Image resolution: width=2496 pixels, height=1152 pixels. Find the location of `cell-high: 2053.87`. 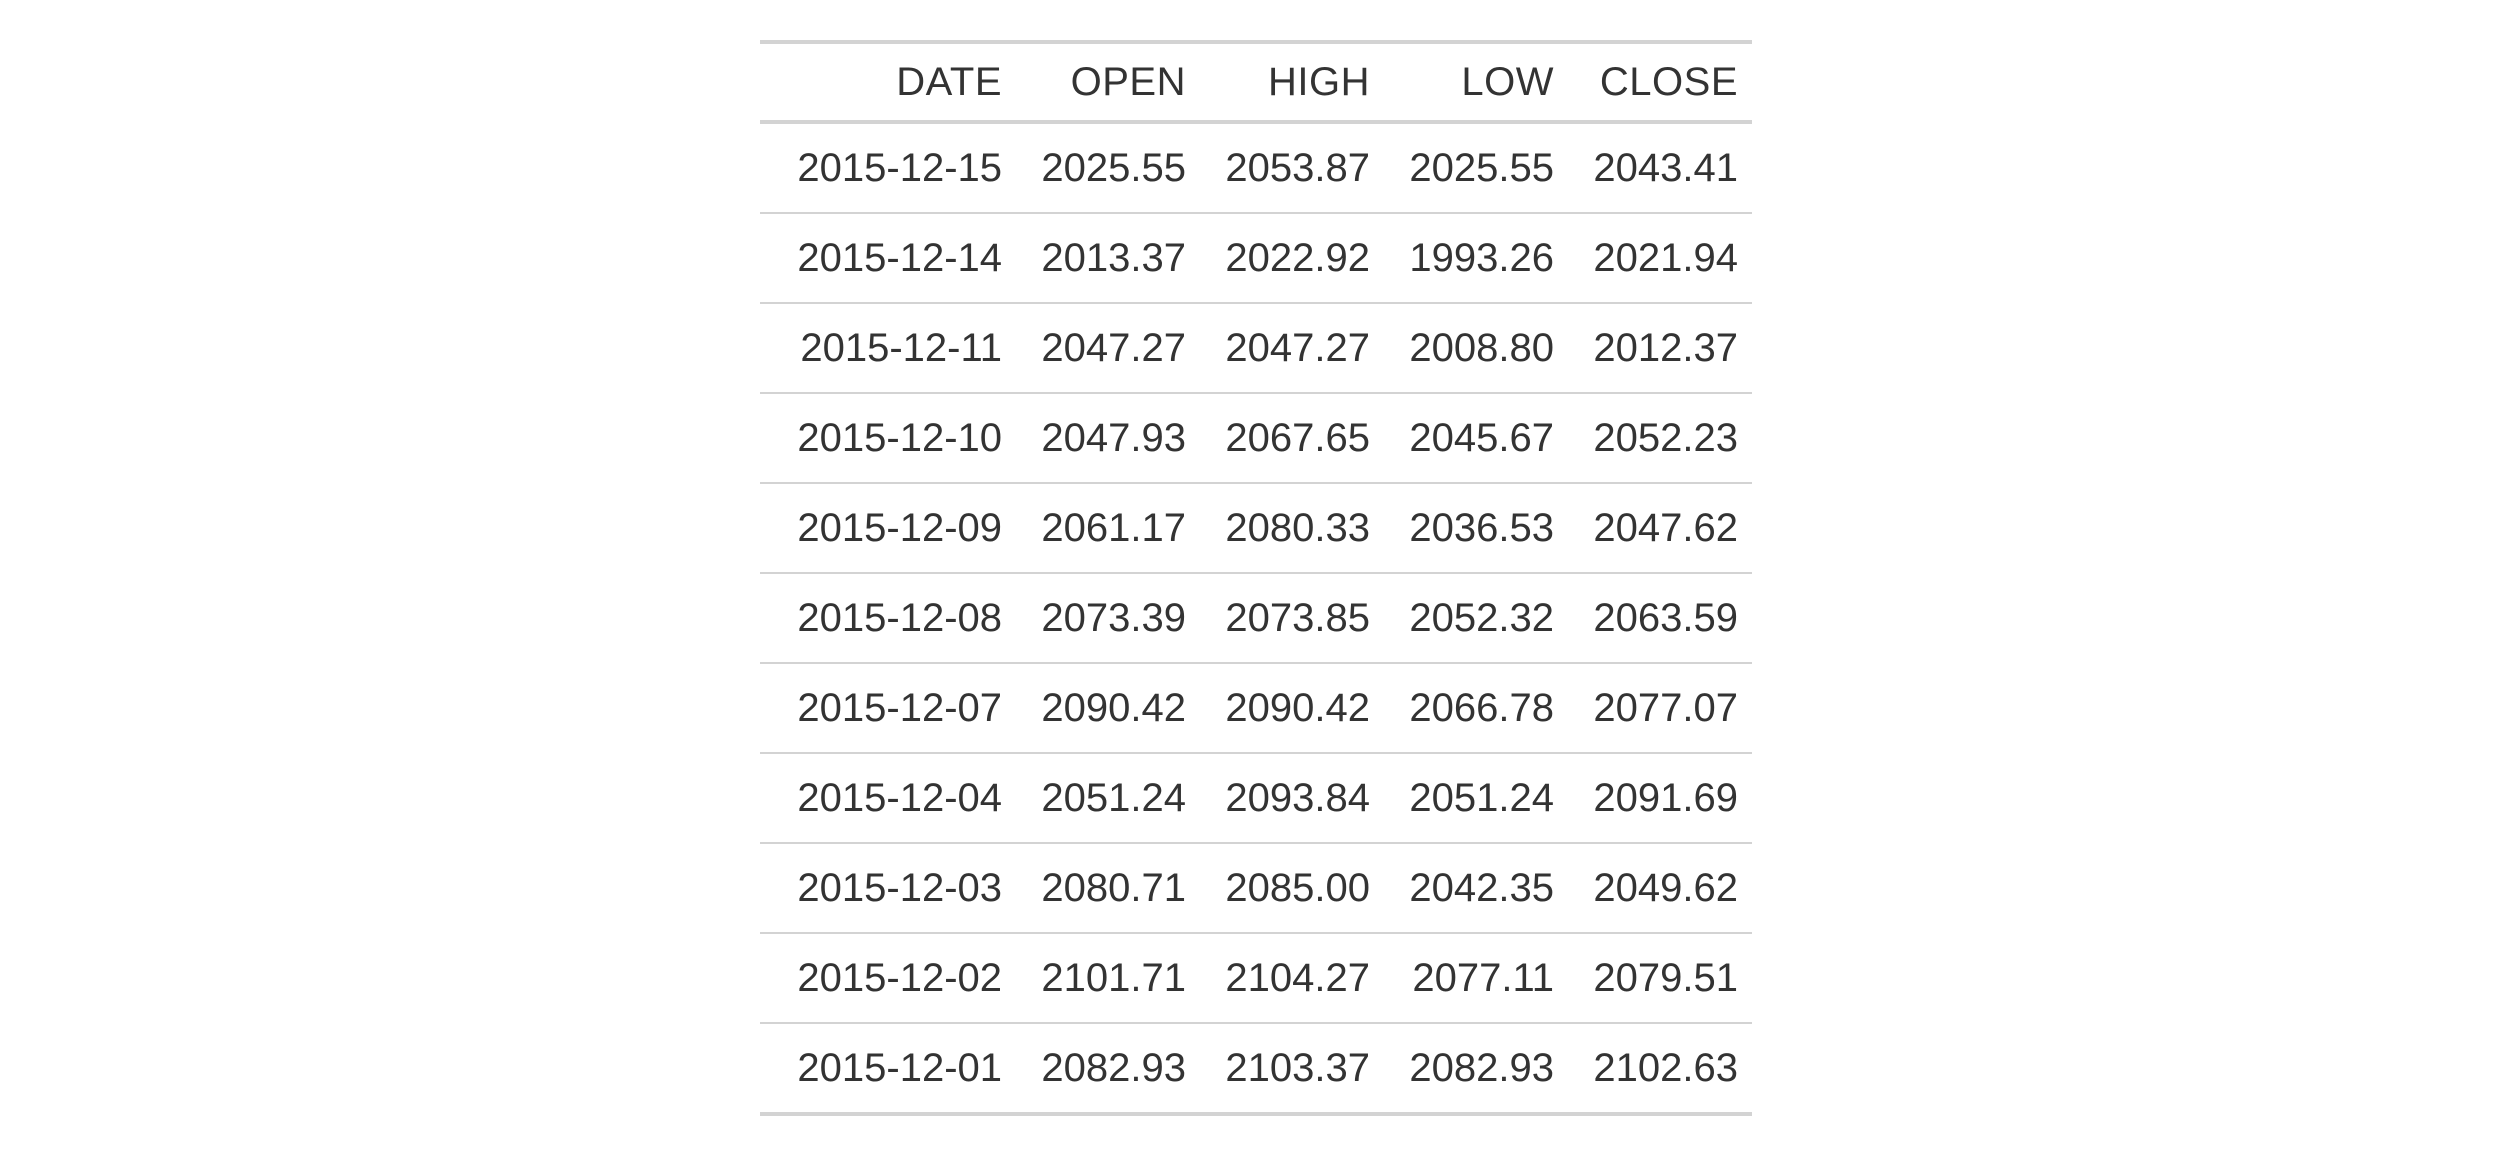

cell-high: 2053.87 is located at coordinates (1297, 167).